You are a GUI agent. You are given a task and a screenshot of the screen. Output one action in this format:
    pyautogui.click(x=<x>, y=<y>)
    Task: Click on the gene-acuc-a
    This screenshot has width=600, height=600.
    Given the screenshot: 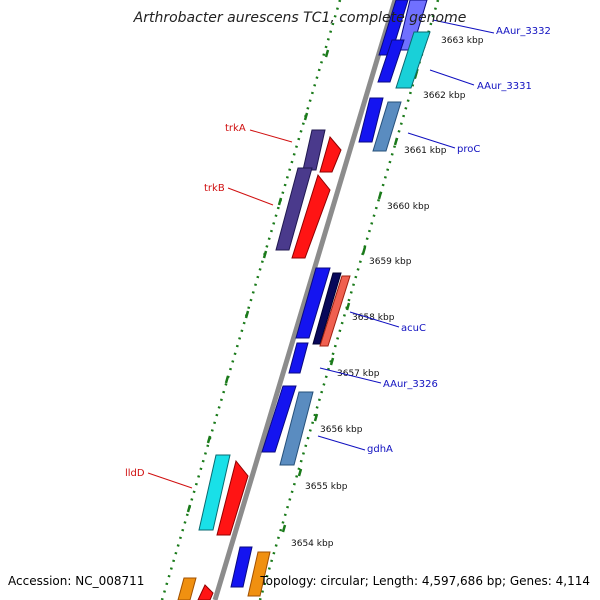 What is the action you would take?
    pyautogui.click(x=313, y=303)
    